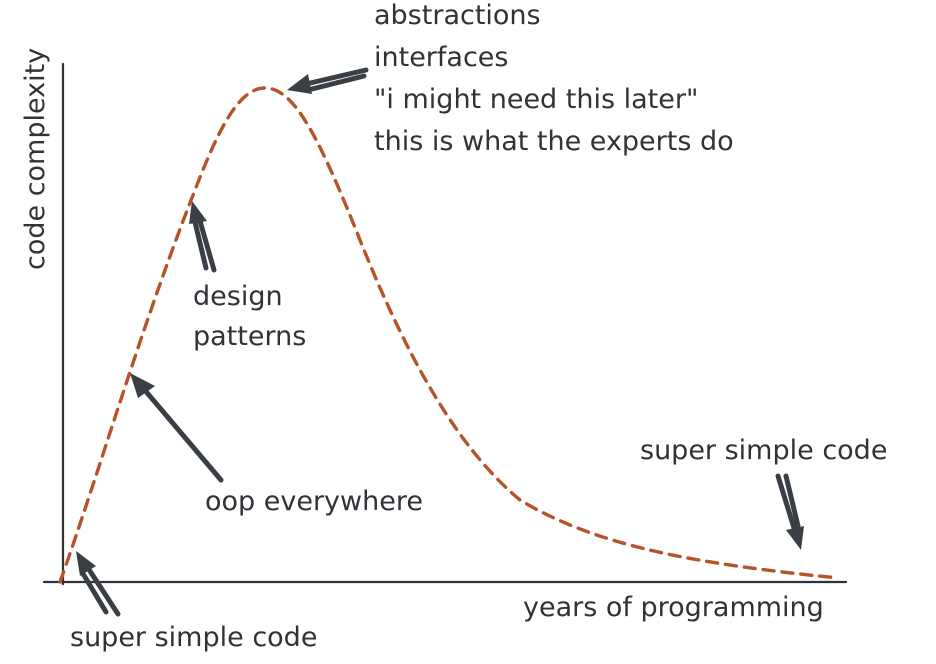 The width and height of the screenshot is (936, 664). Describe the element at coordinates (98, 584) in the screenshot. I see `arrow-start` at that location.